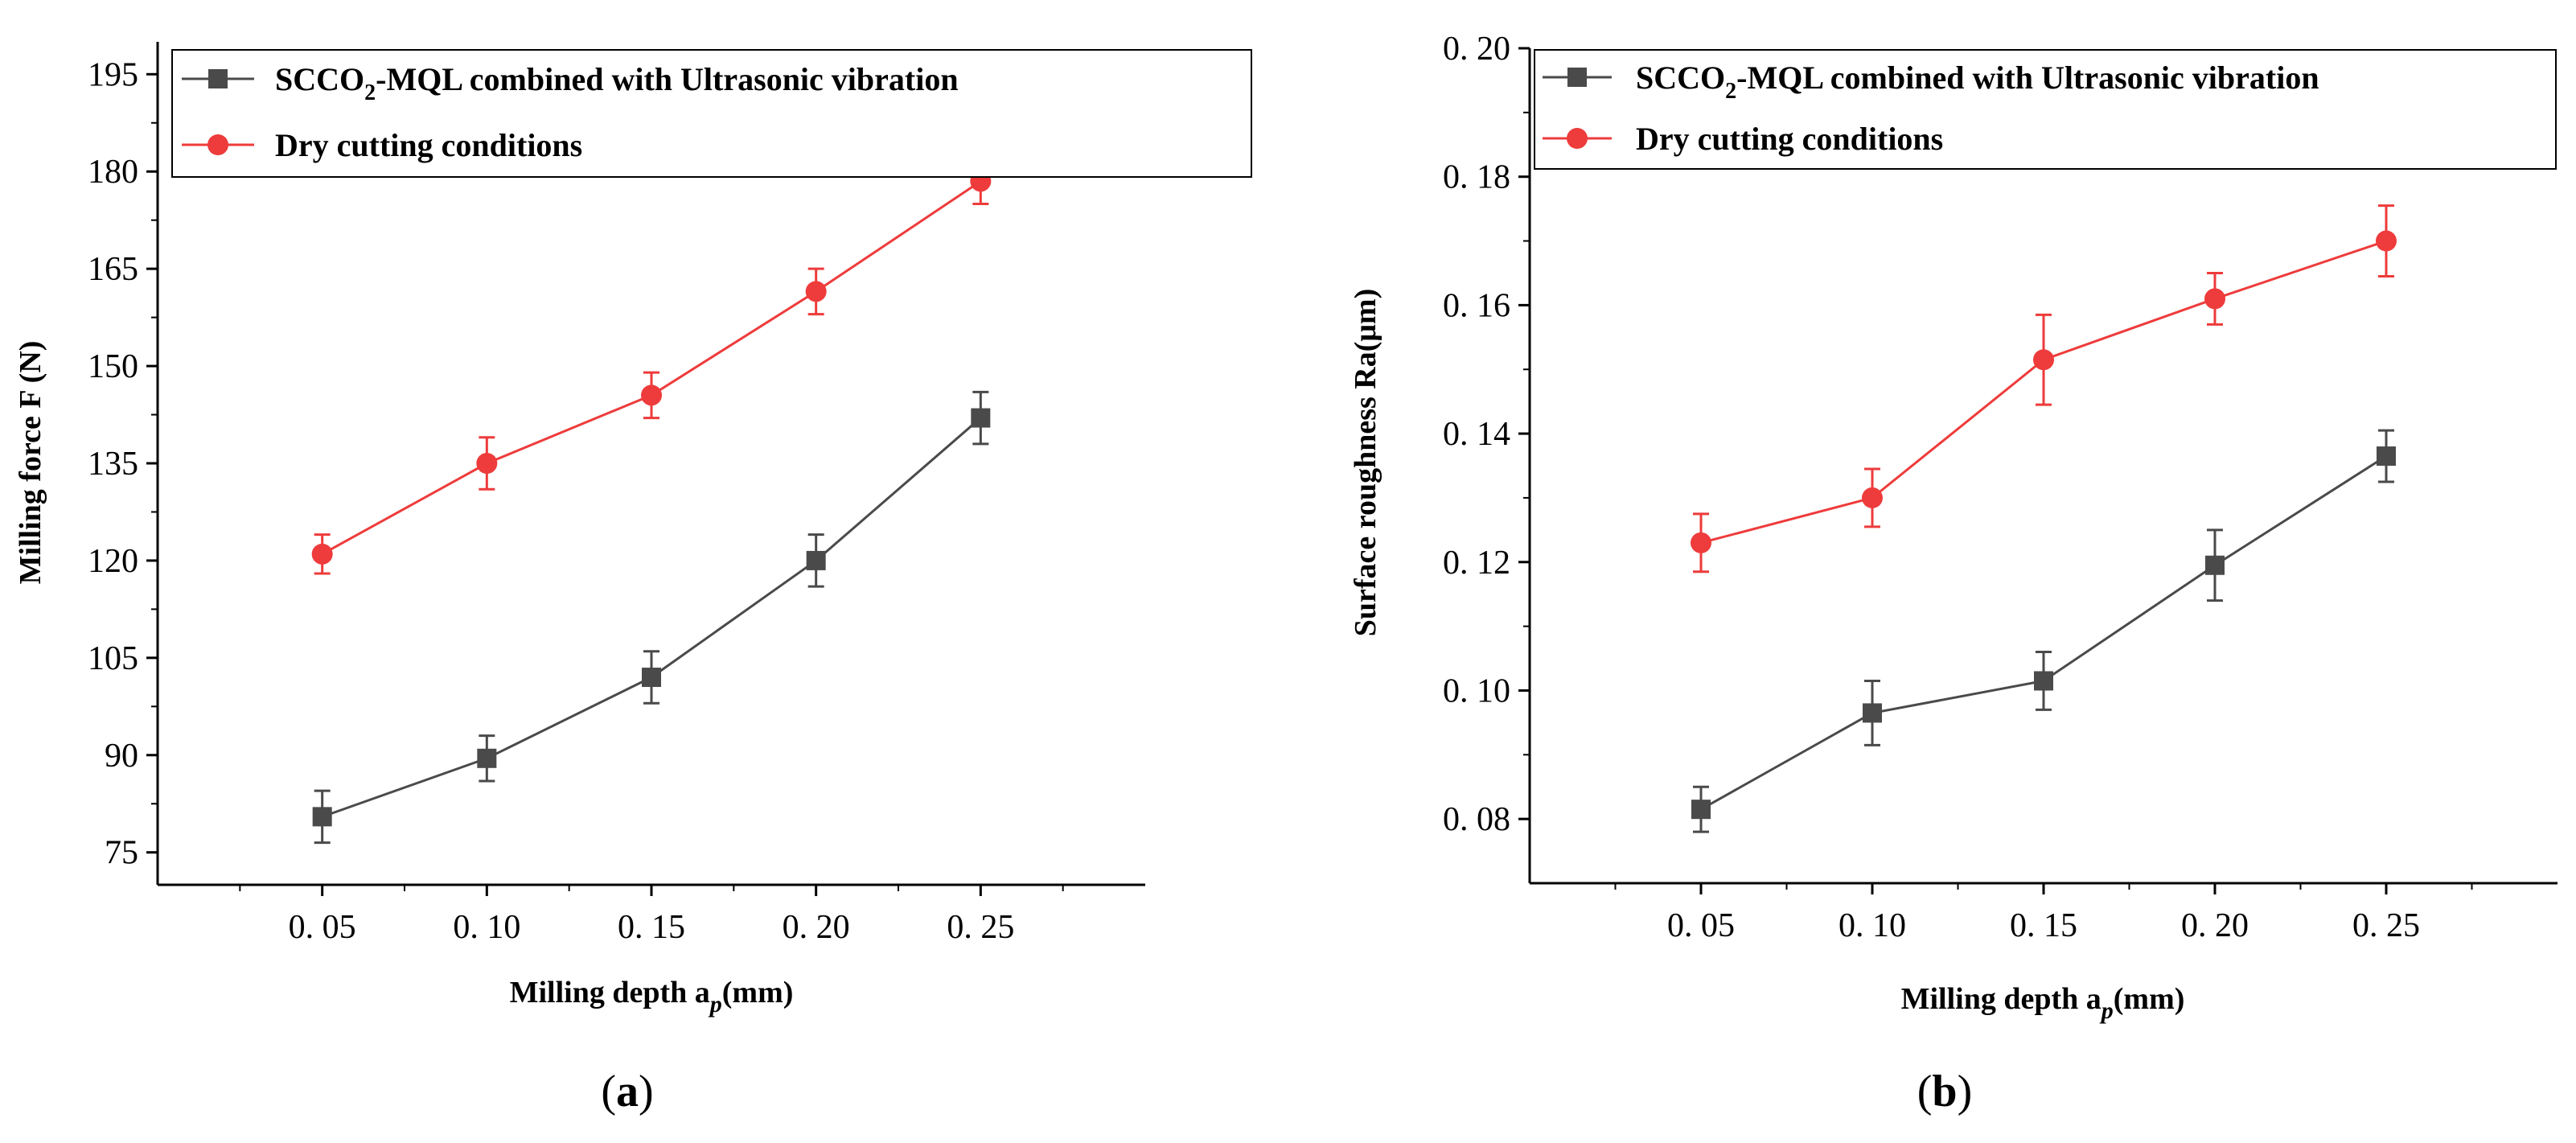  What do you see at coordinates (2043, 925) in the screenshot?
I see `chart-b-xtick-label: 0. 15` at bounding box center [2043, 925].